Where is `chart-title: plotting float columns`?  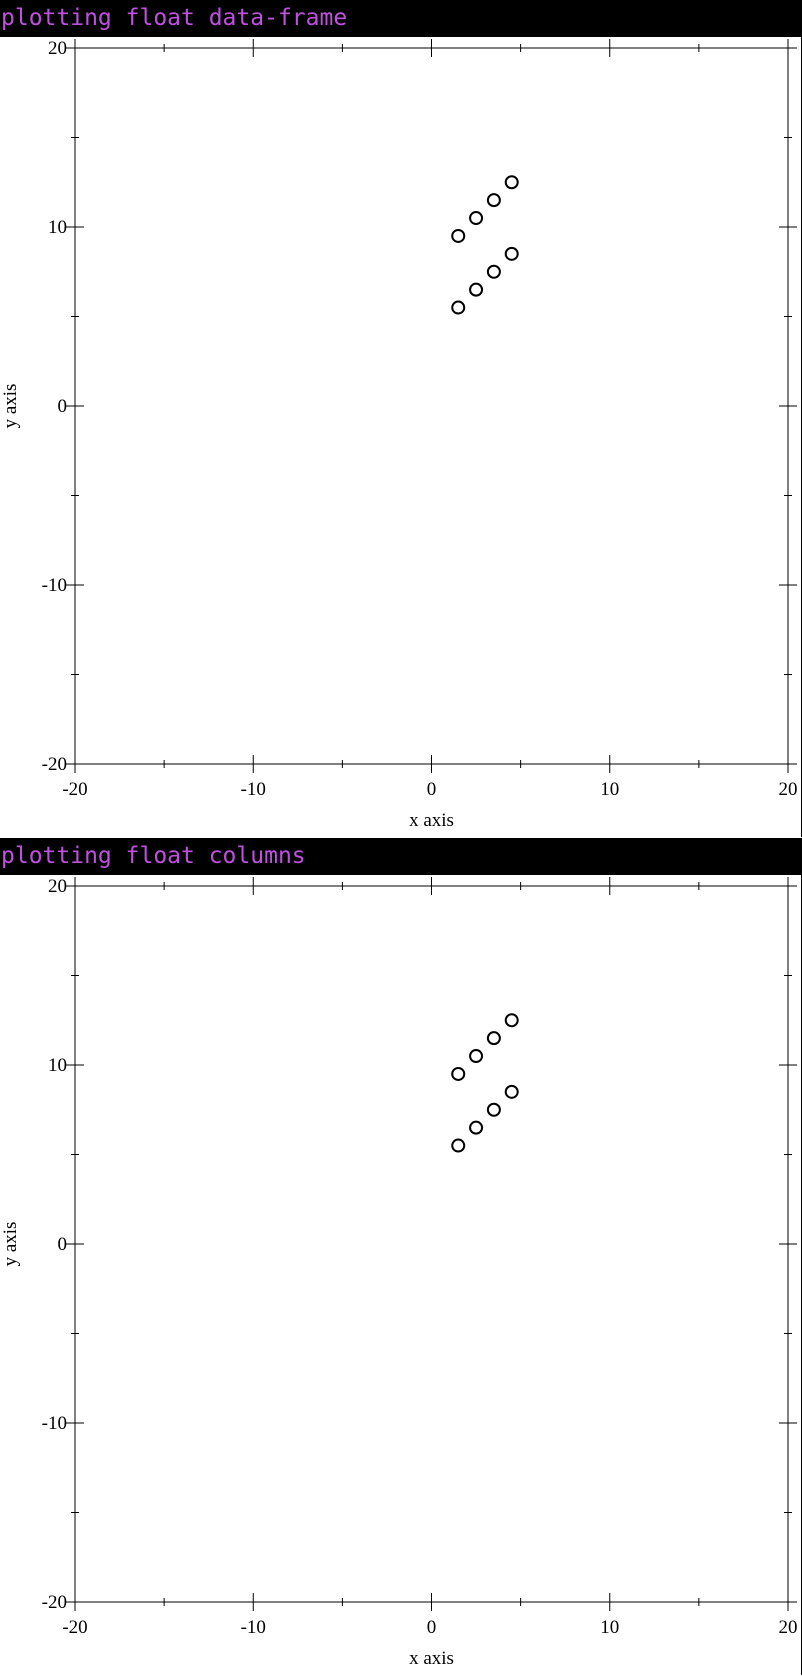 chart-title: plotting float columns is located at coordinates (153, 856).